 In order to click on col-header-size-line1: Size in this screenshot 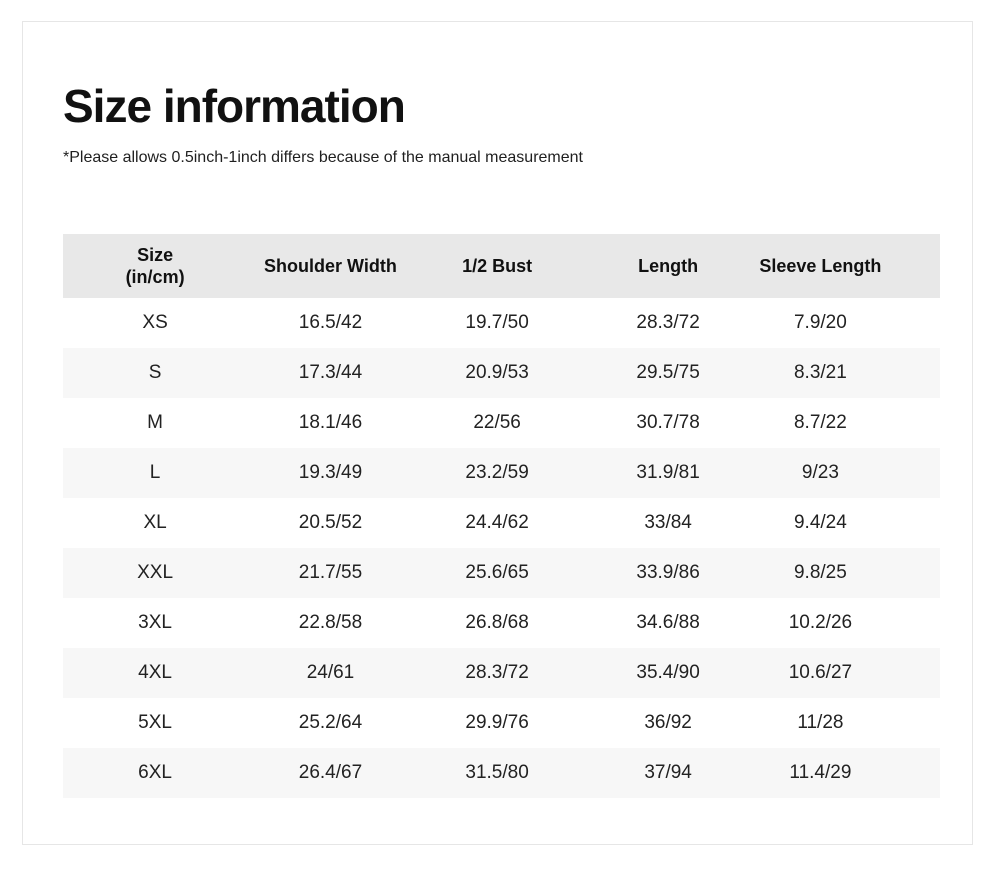, I will do `click(155, 255)`.